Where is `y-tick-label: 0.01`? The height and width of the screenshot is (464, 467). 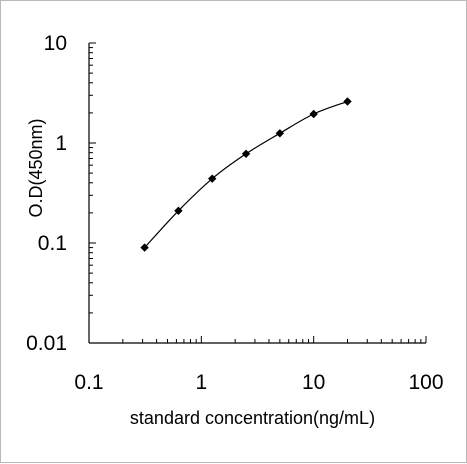
y-tick-label: 0.01 is located at coordinates (46, 343).